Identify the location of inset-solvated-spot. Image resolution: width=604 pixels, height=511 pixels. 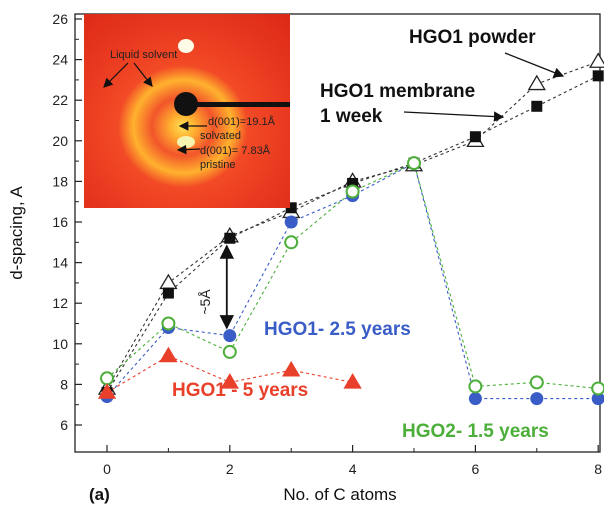
(186, 46).